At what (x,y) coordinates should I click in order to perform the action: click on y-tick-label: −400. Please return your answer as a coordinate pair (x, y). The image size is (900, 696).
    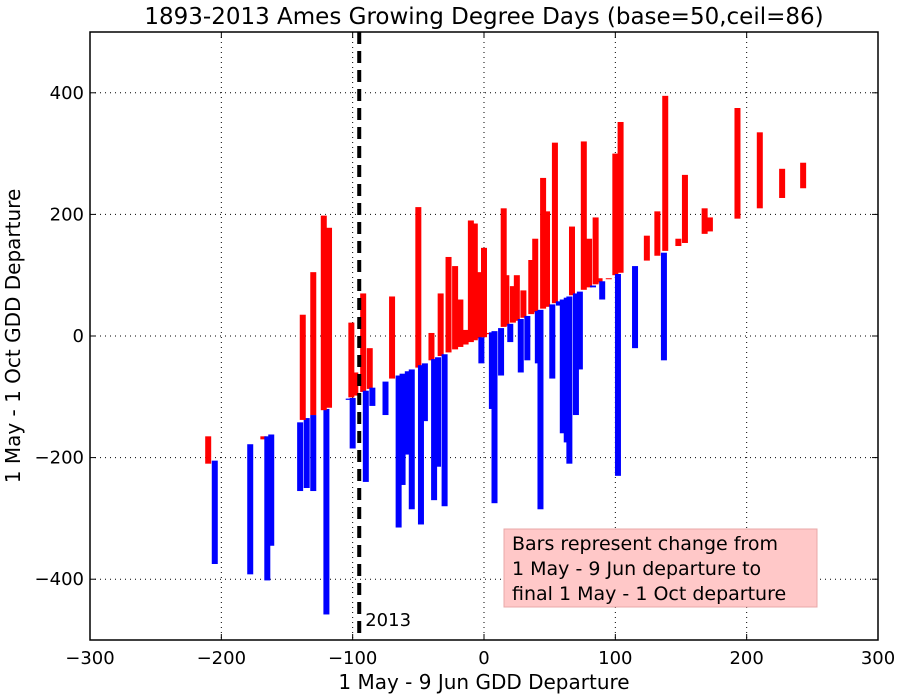
    Looking at the image, I should click on (59, 579).